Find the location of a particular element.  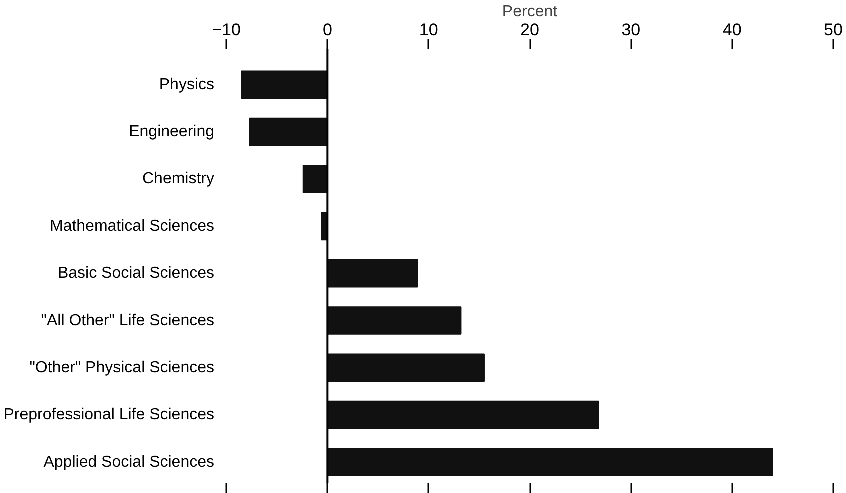

y-tick-label: Chemistry is located at coordinates (178, 179).